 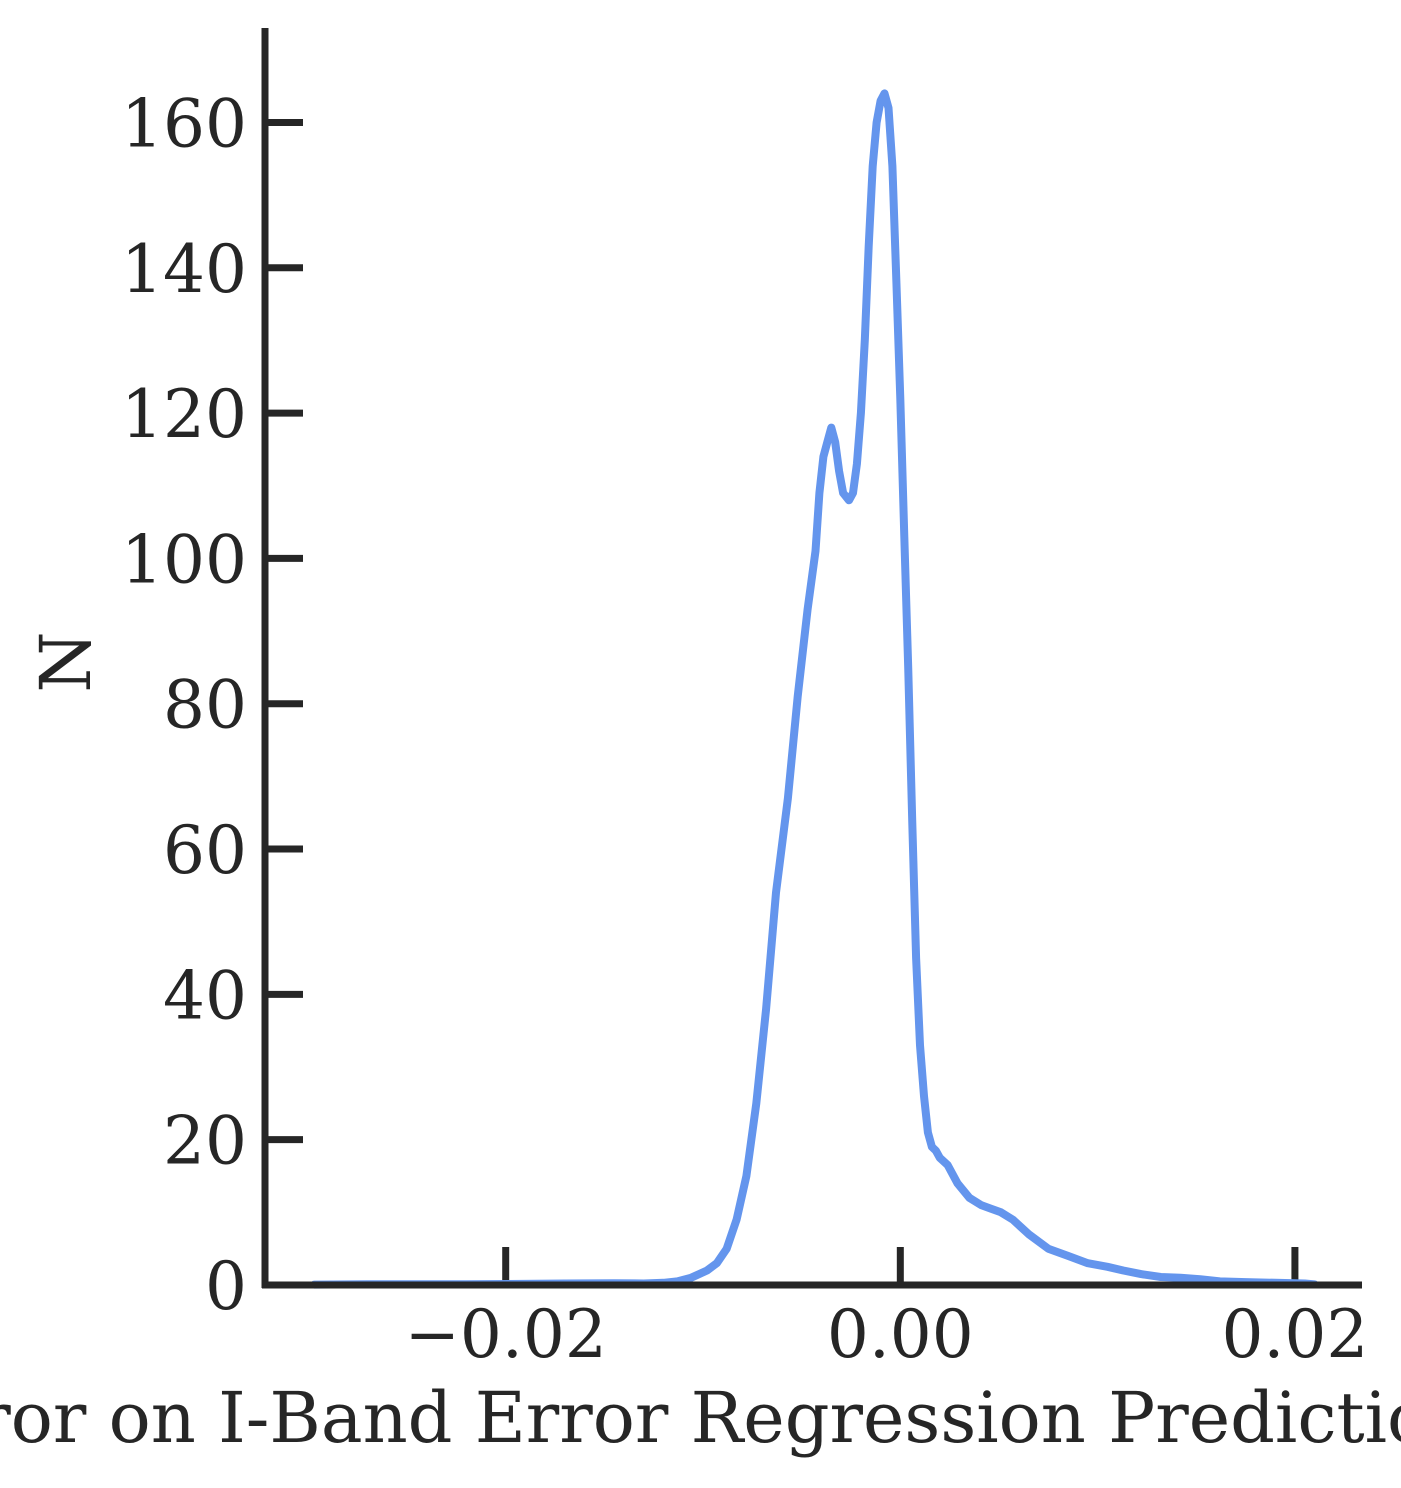 What do you see at coordinates (900, 1334) in the screenshot?
I see `x-tick-label: 0.00` at bounding box center [900, 1334].